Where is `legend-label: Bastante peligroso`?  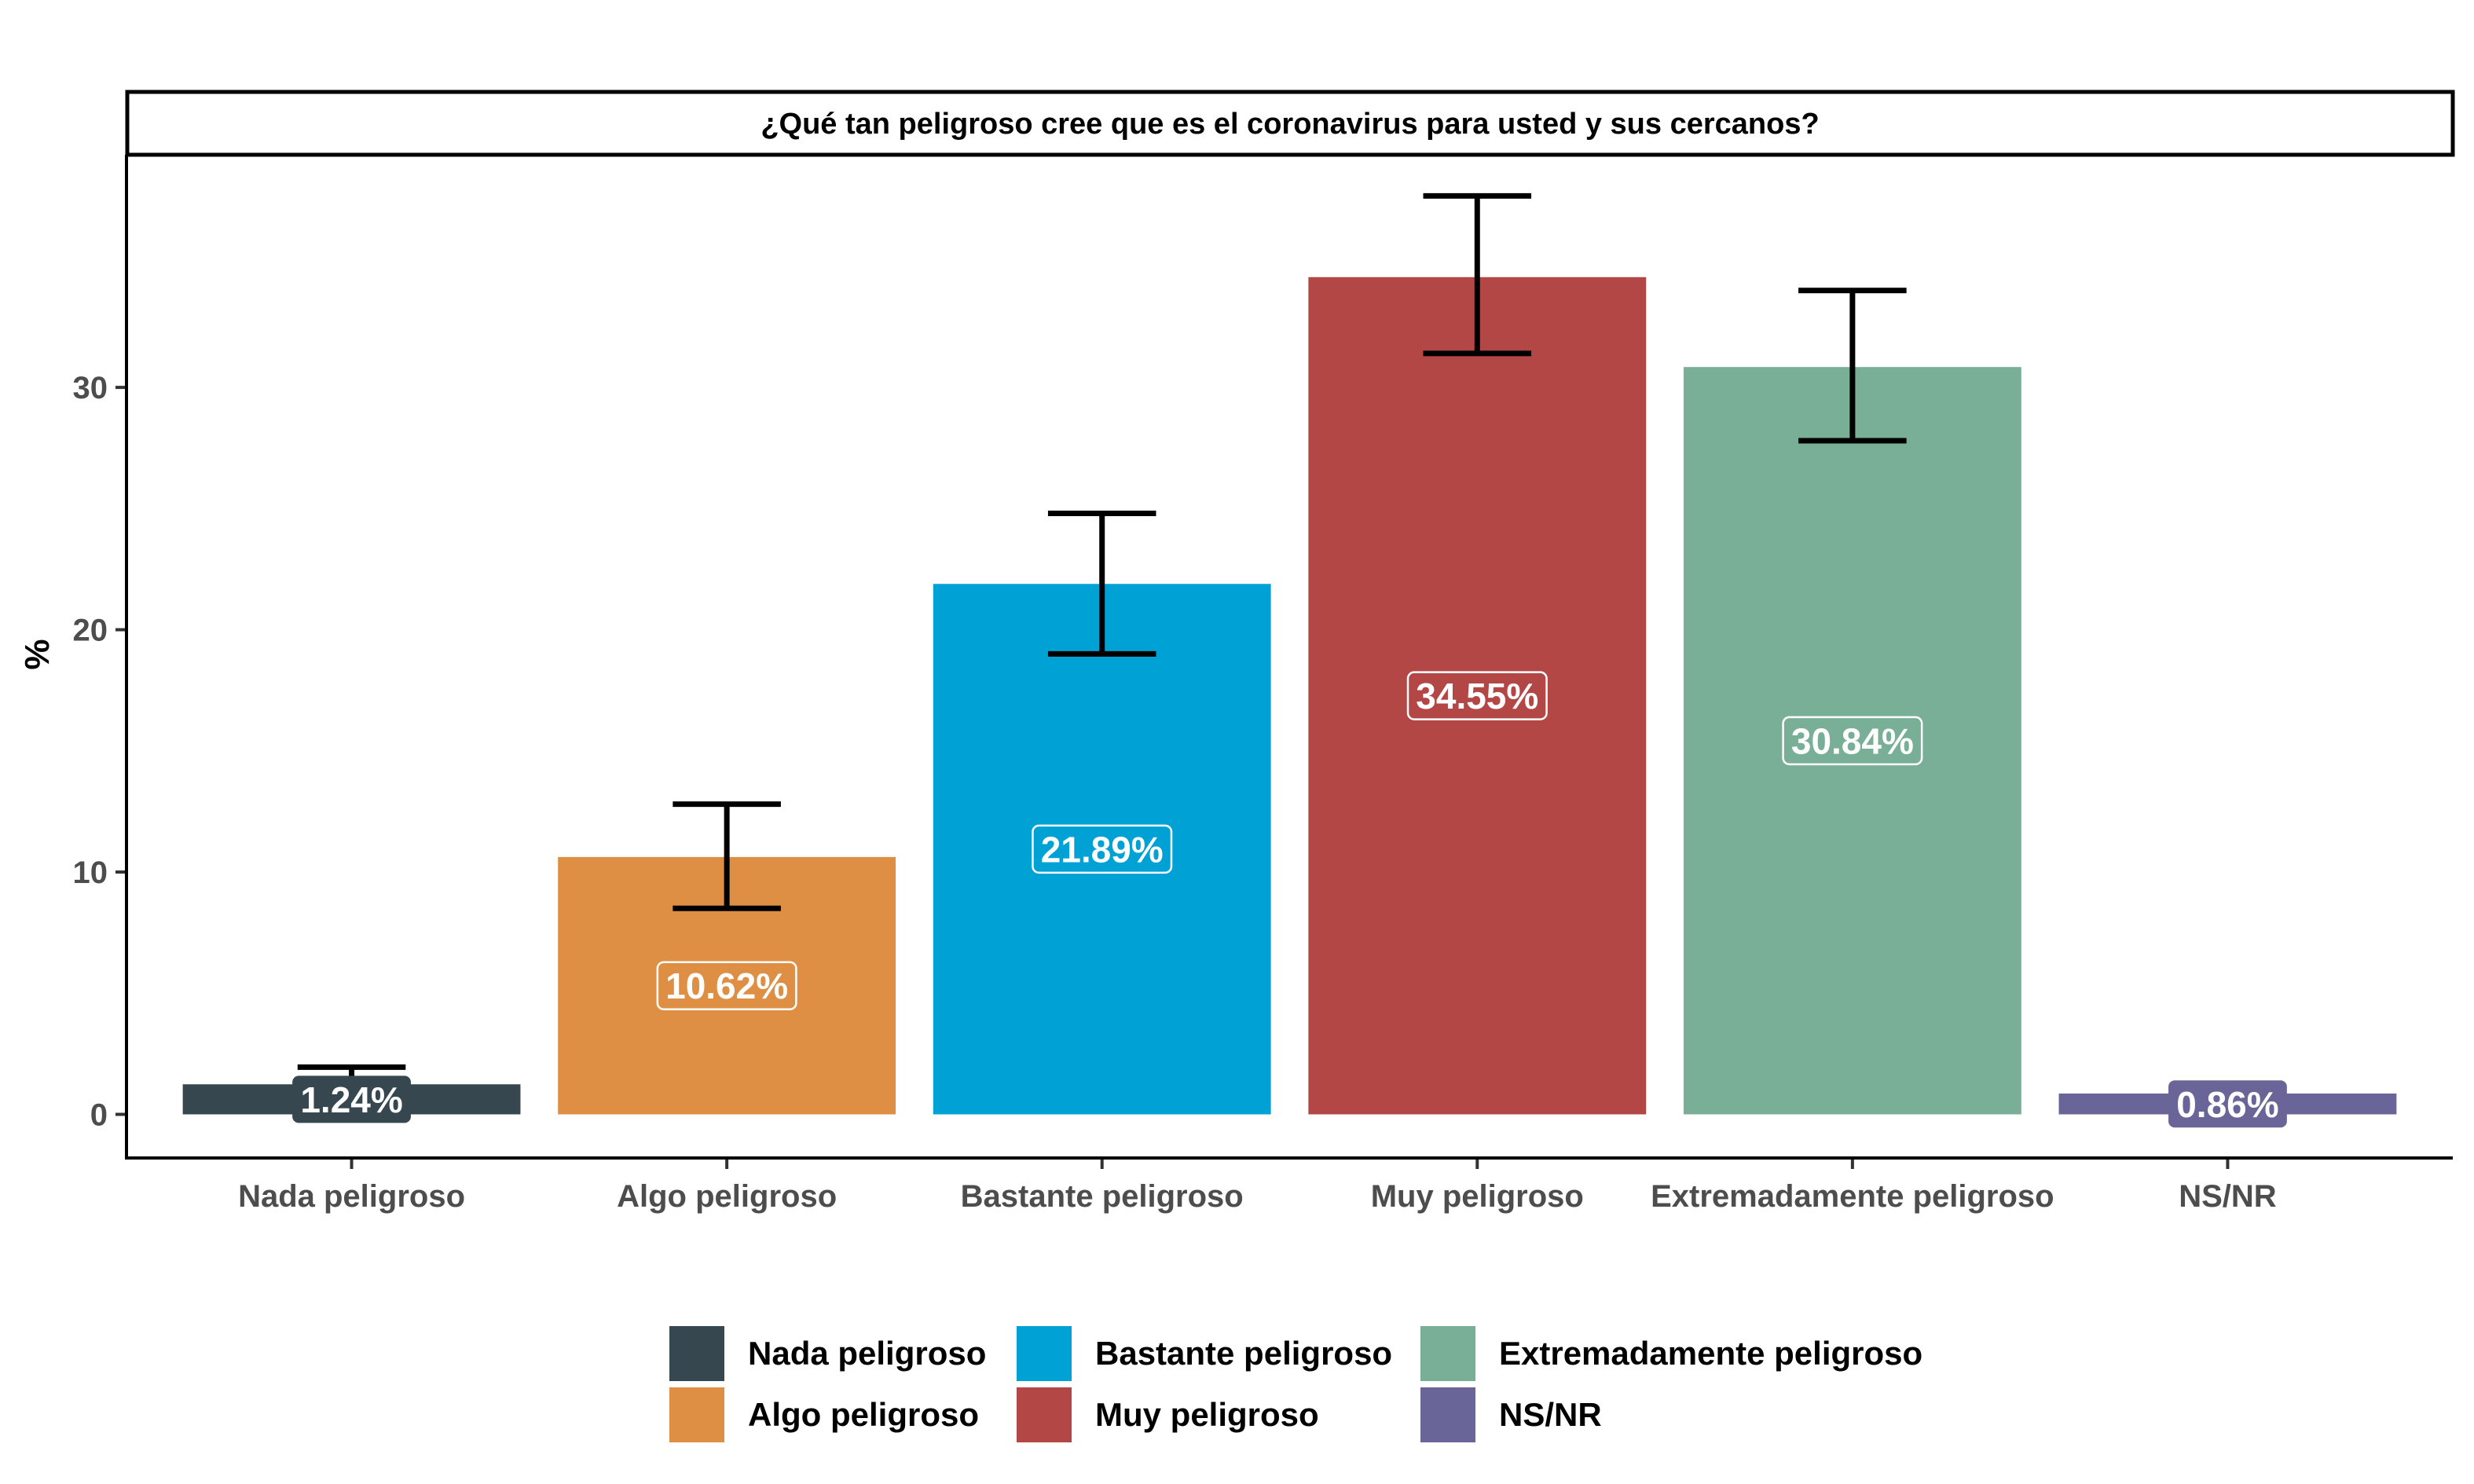
legend-label: Bastante peligroso is located at coordinates (1243, 1353).